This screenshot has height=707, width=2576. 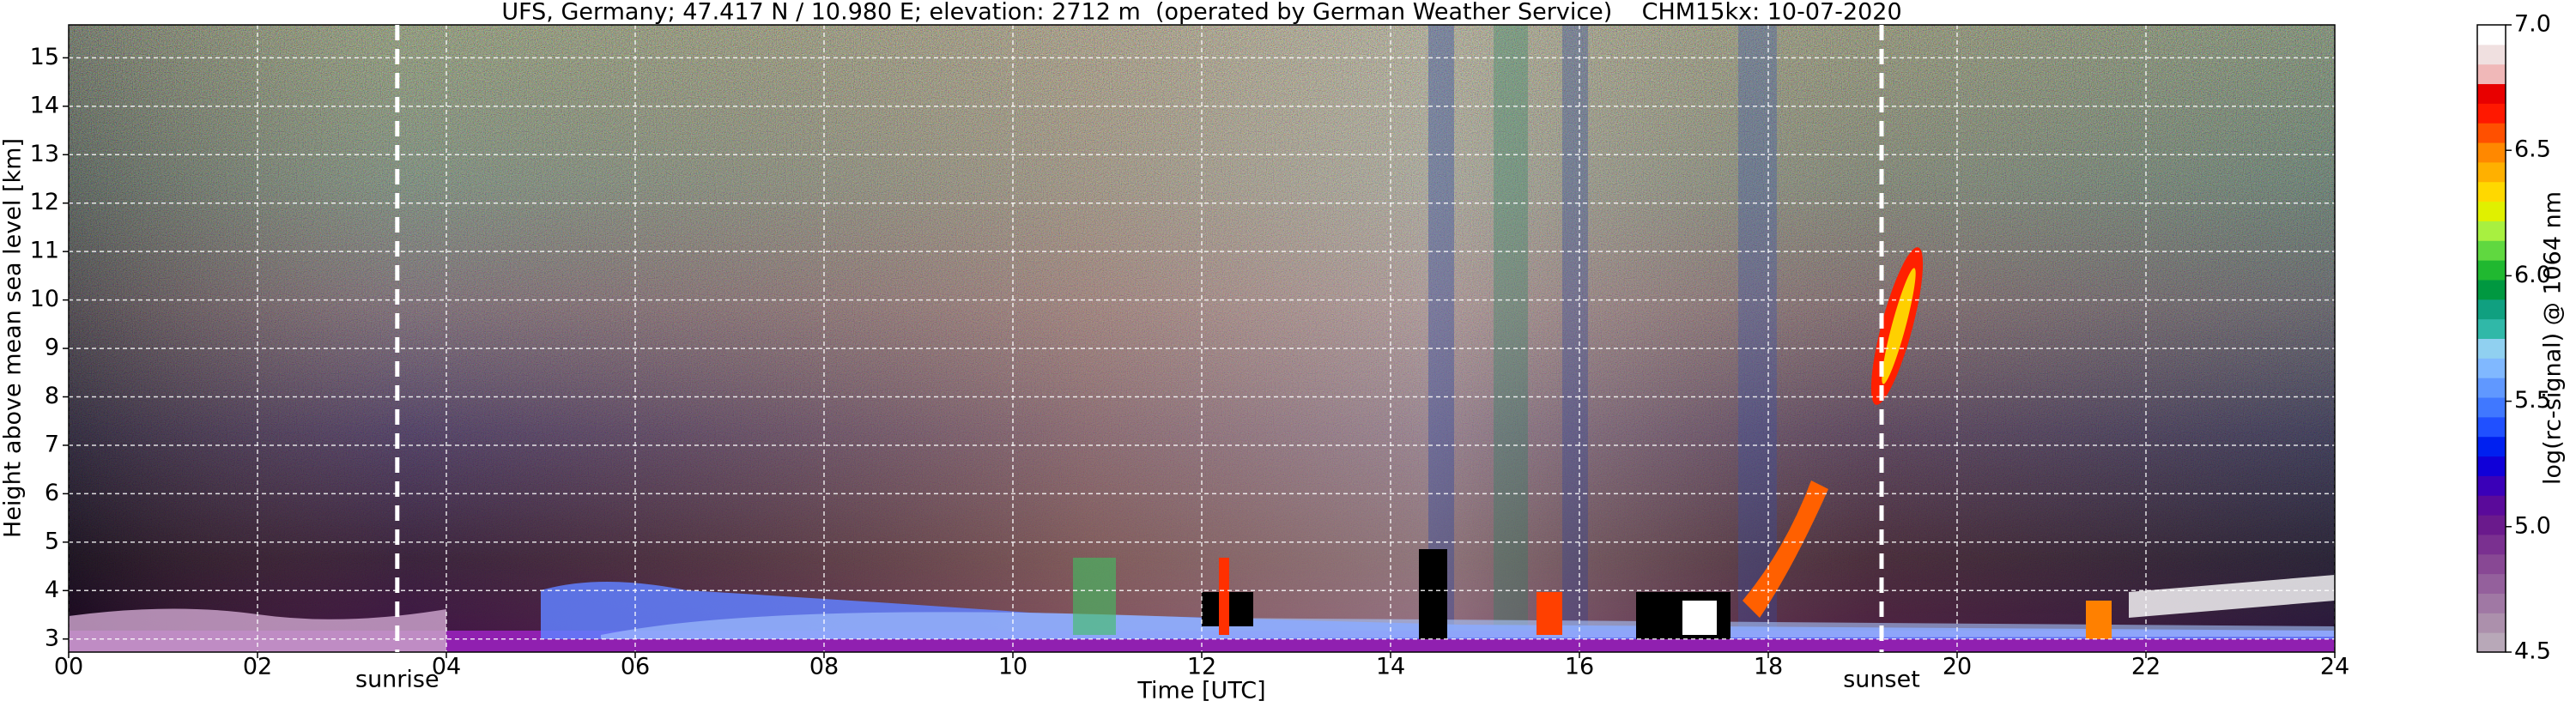 I want to click on y-axis-label: Height above mean sea level [km], so click(x=13, y=338).